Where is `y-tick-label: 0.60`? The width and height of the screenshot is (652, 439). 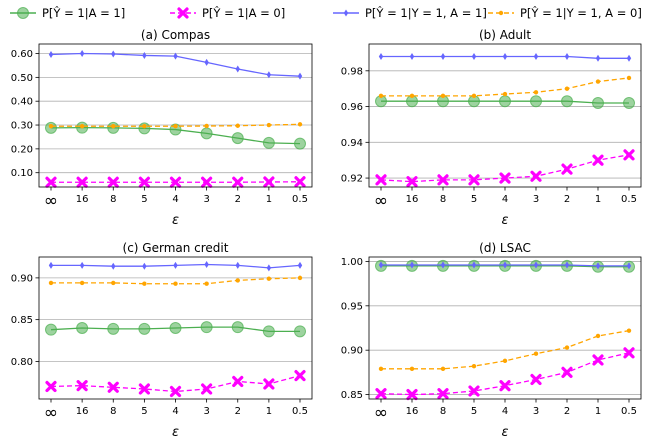
y-tick-label: 0.60 is located at coordinates (22, 54).